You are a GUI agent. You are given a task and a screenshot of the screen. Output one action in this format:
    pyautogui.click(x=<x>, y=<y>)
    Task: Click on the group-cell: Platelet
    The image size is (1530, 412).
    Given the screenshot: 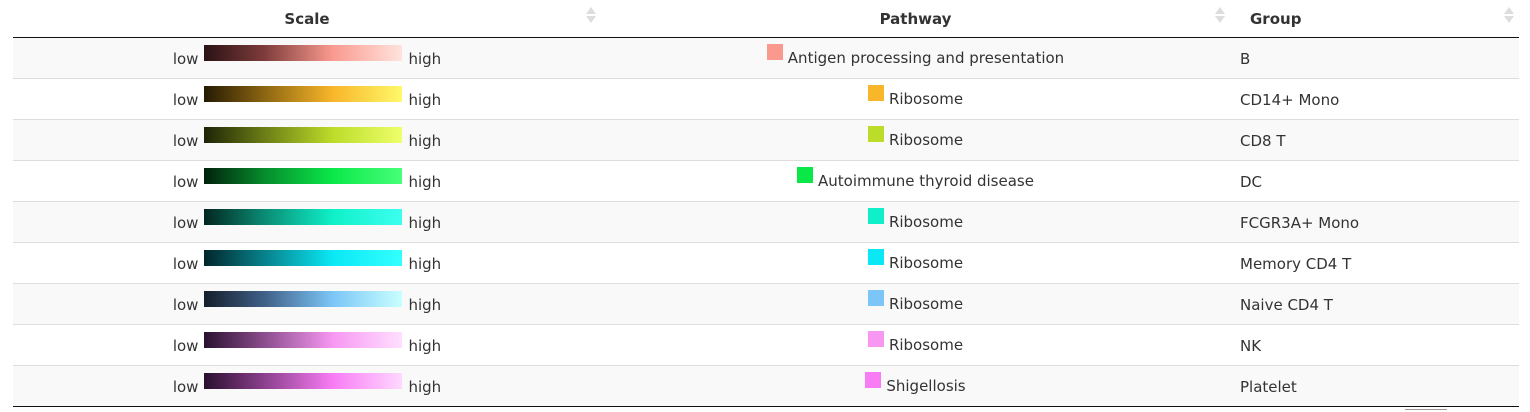 What is the action you would take?
    pyautogui.click(x=1374, y=386)
    